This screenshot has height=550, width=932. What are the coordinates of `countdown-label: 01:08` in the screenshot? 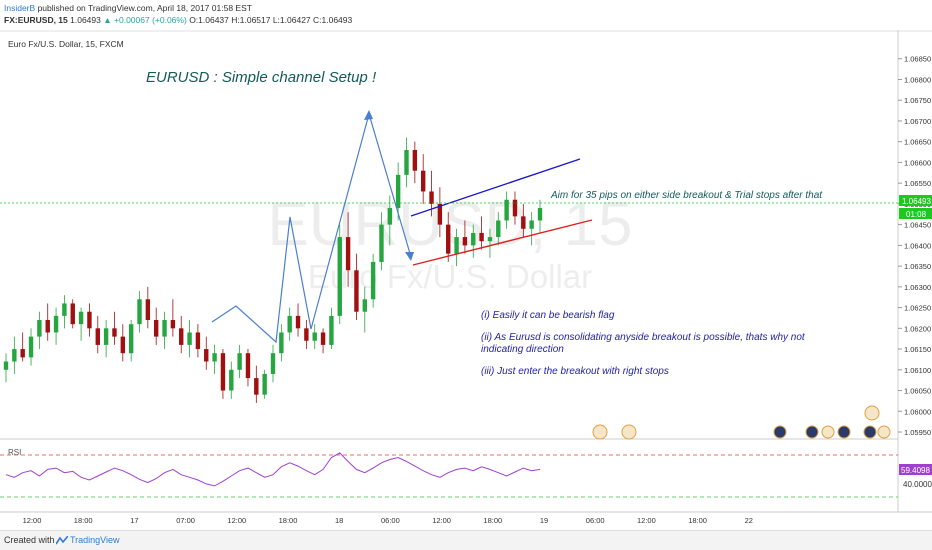 It's located at (916, 214).